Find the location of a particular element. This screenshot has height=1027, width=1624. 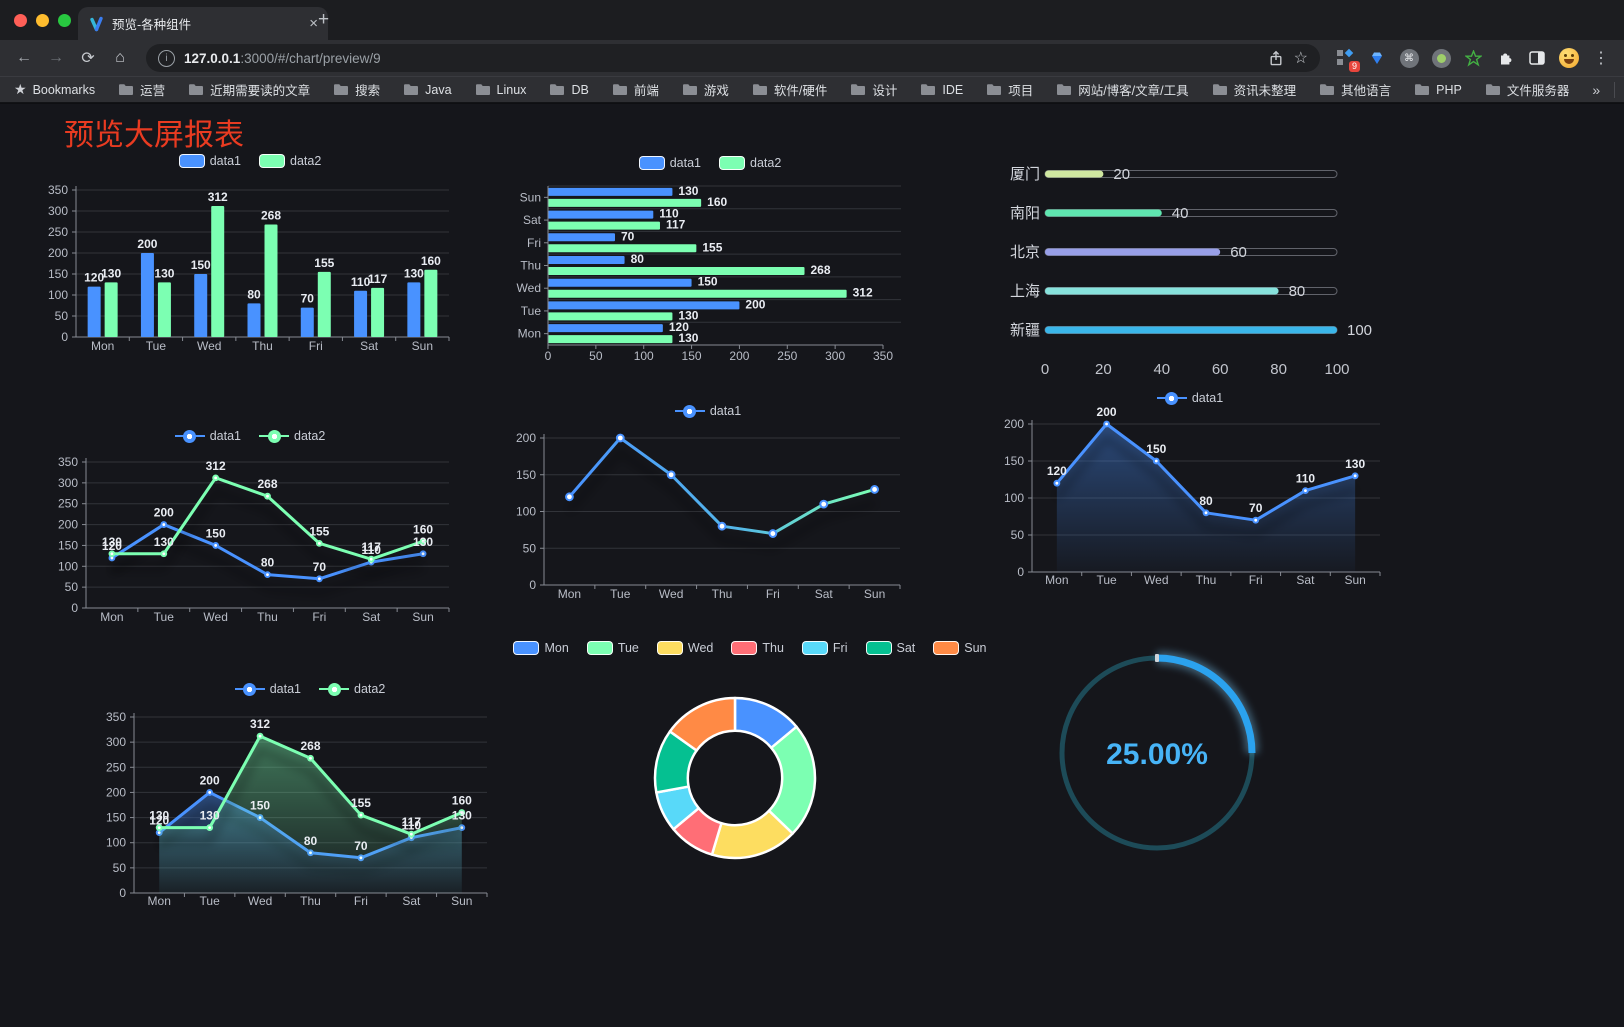

extension-grid-icon: 9 is located at coordinates (1346, 58).